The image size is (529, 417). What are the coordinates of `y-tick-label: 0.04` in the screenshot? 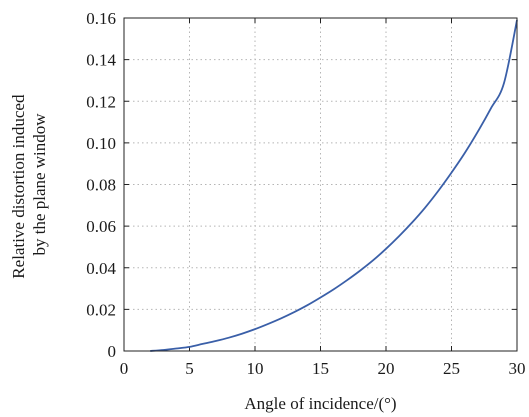 It's located at (101, 268).